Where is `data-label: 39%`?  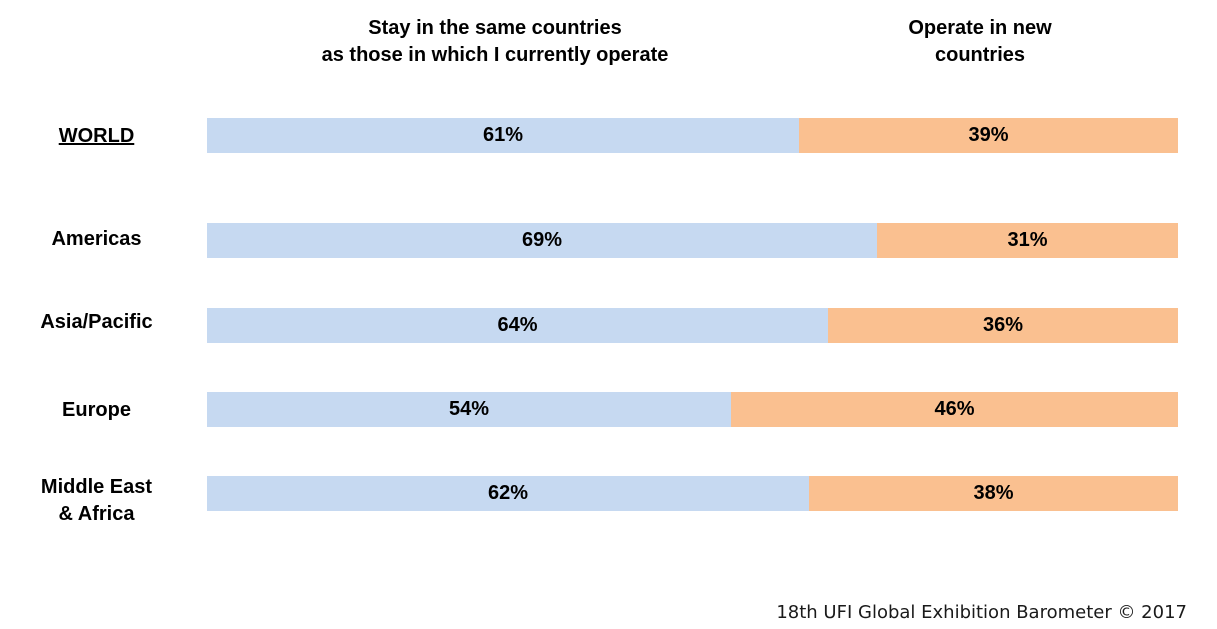
data-label: 39% is located at coordinates (988, 135).